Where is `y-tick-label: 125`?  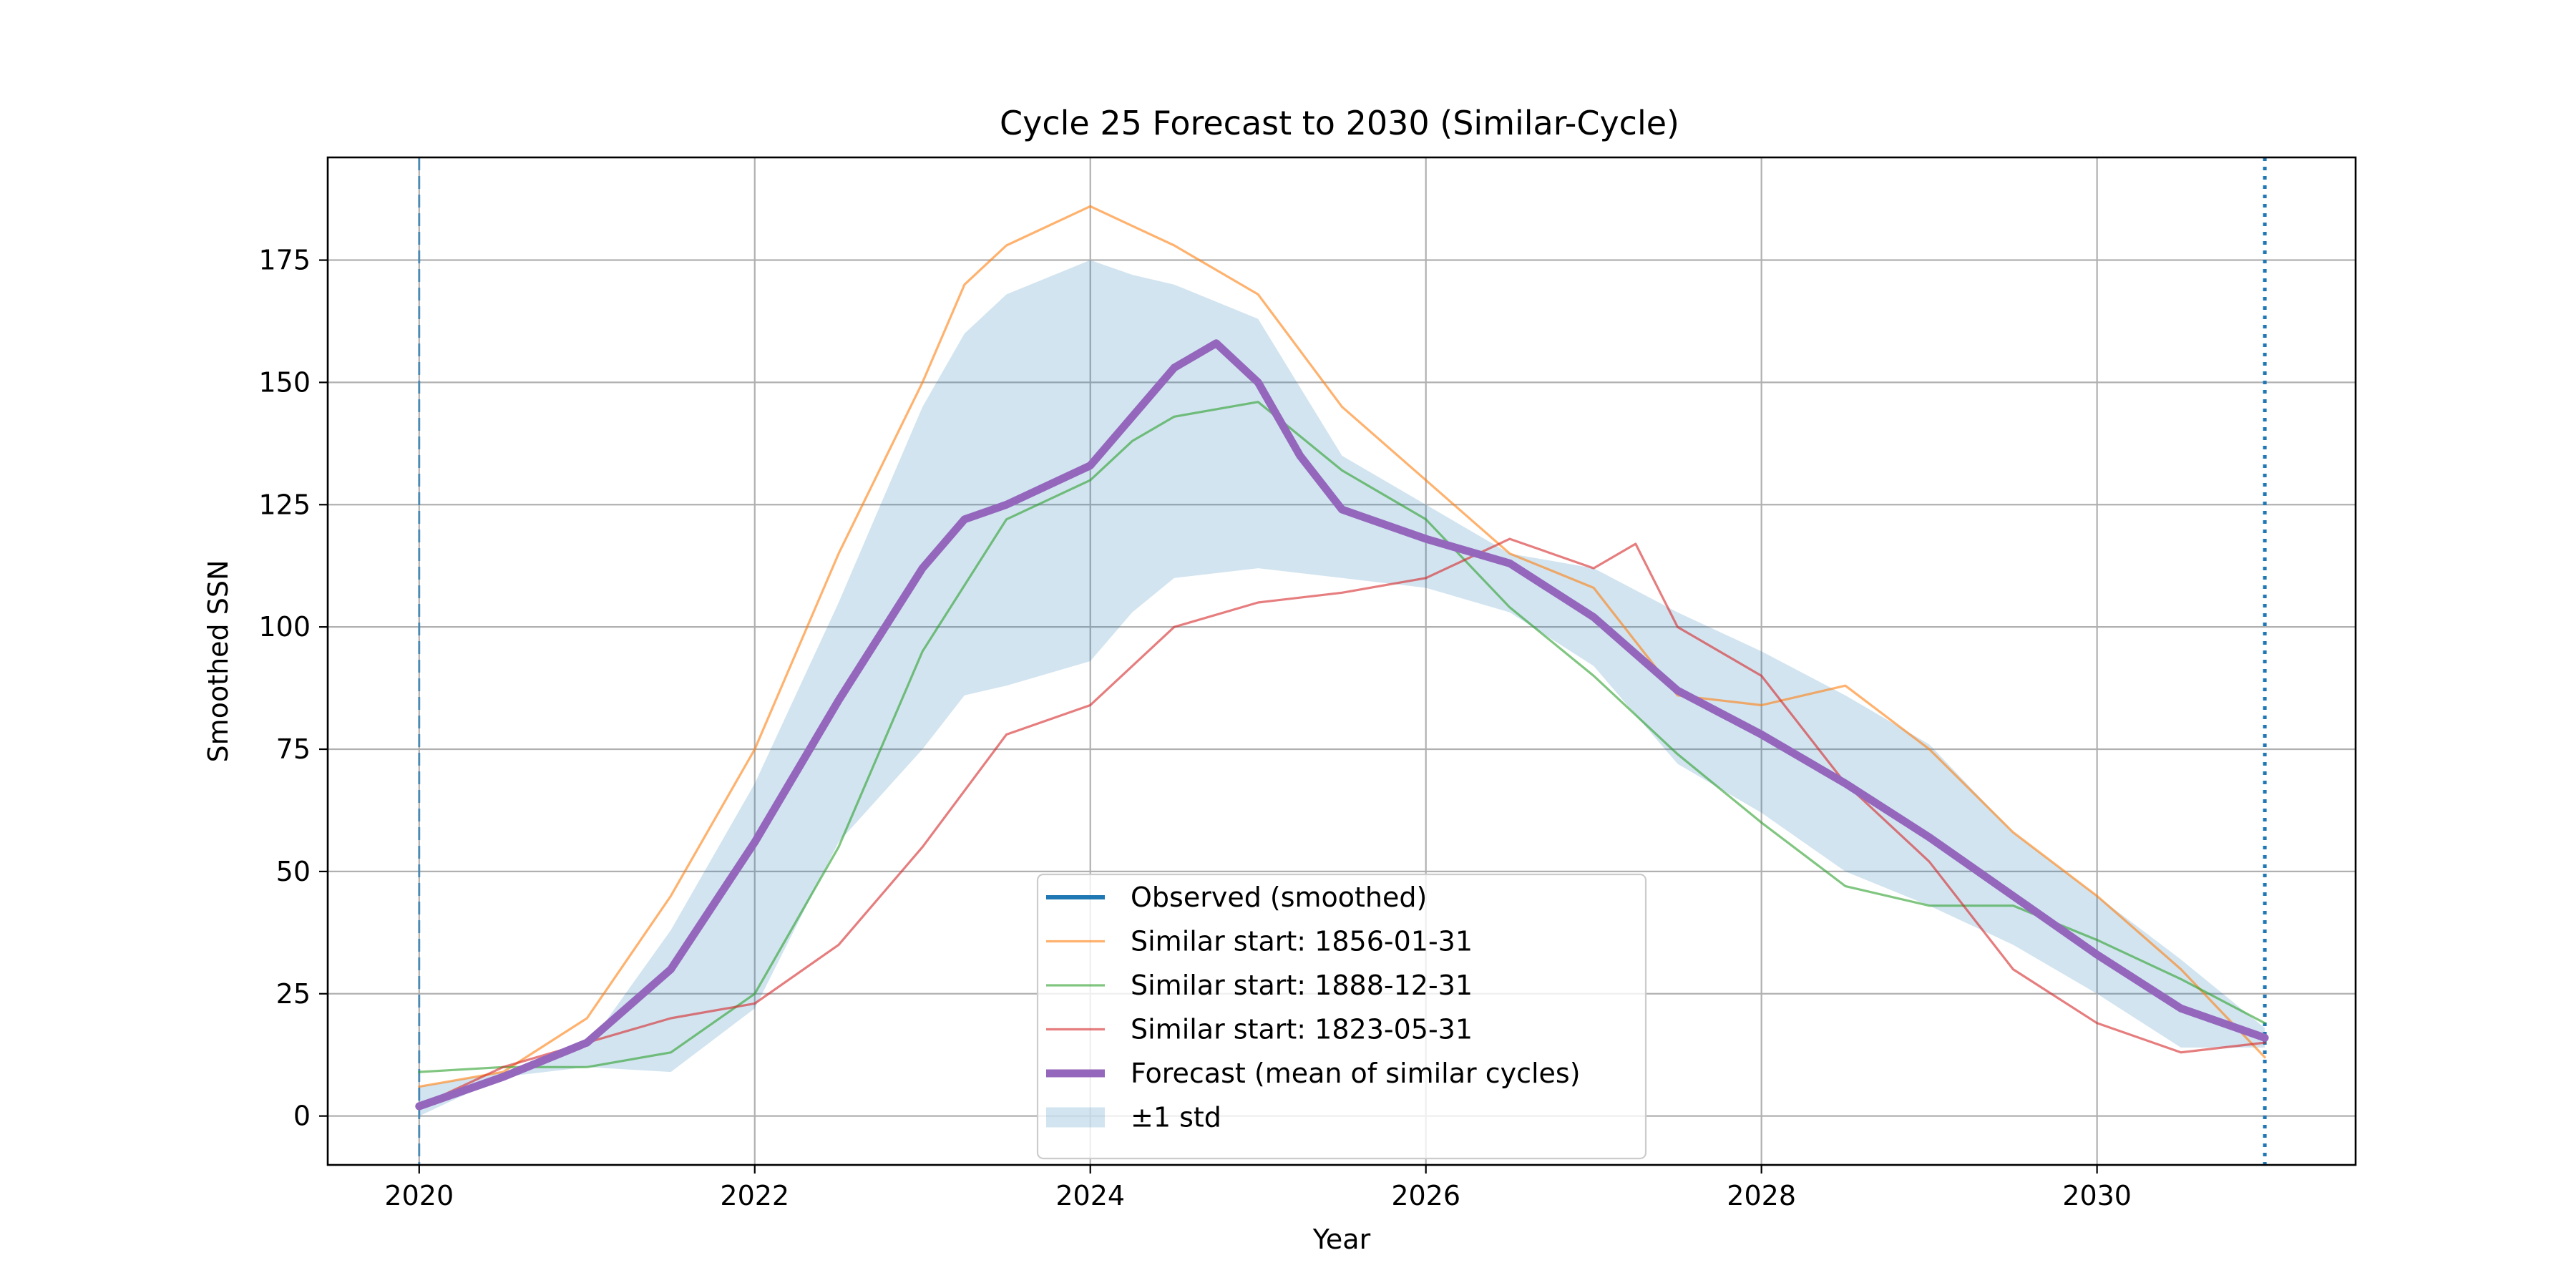 y-tick-label: 125 is located at coordinates (284, 504).